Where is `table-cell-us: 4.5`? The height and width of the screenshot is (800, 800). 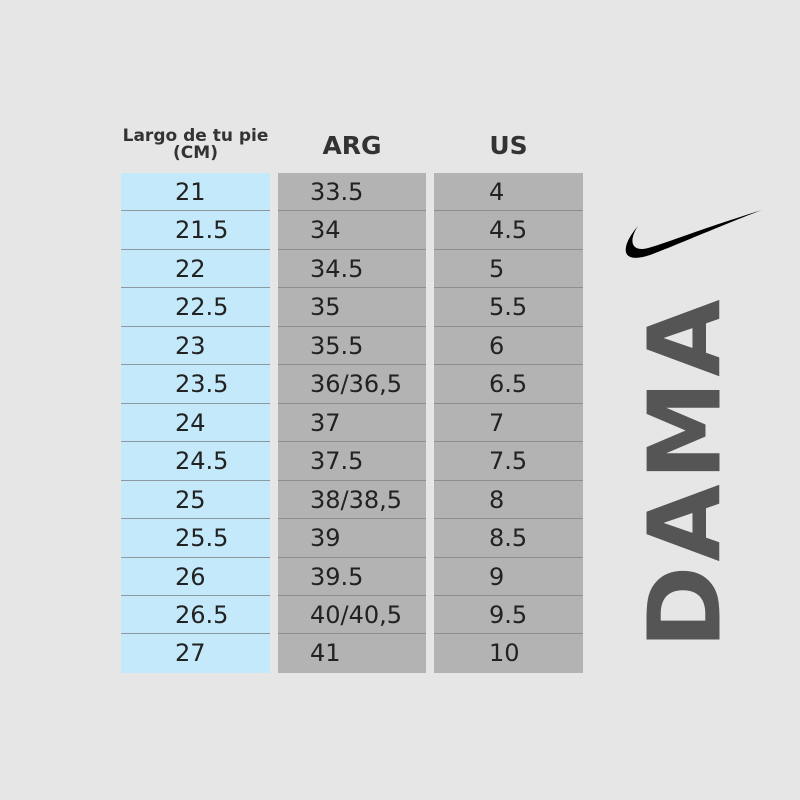 table-cell-us: 4.5 is located at coordinates (508, 230).